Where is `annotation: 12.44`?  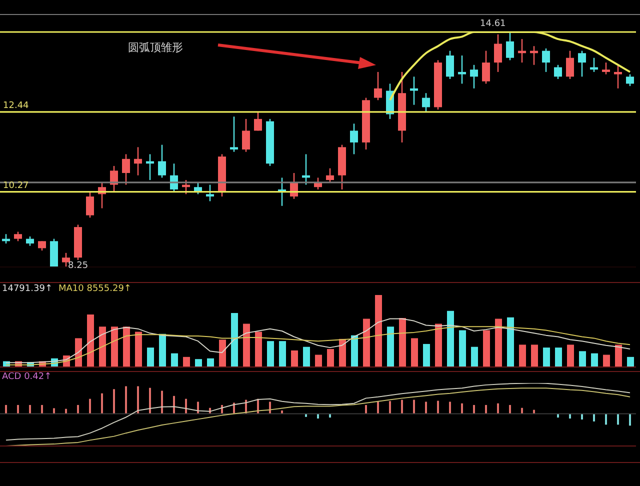
annotation: 12.44 is located at coordinates (16, 106).